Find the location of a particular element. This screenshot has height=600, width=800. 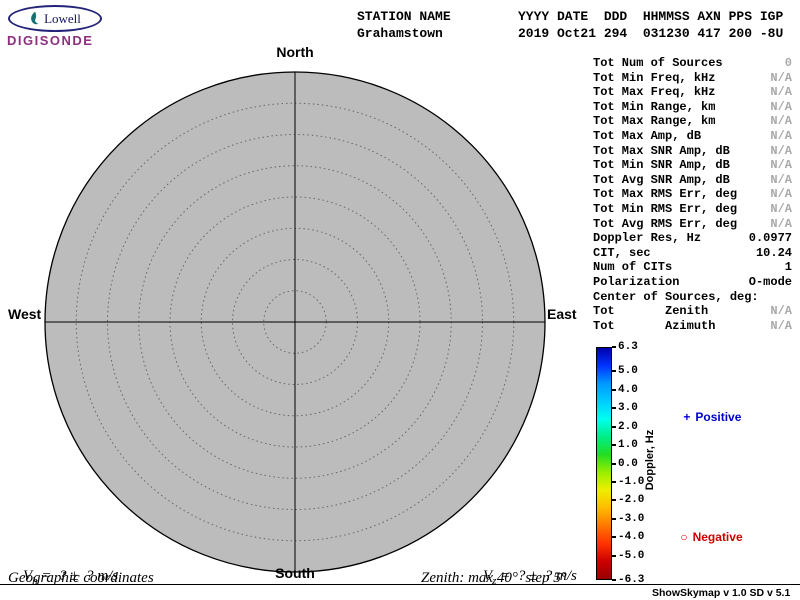

coordinate-system-label: Geographic coordinates is located at coordinates (81, 578).